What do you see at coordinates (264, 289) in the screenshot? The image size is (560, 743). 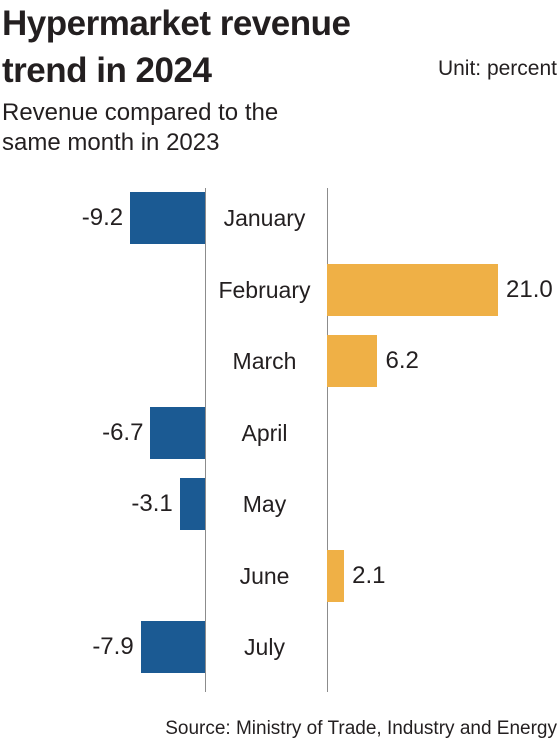 I see `month-label-february: February` at bounding box center [264, 289].